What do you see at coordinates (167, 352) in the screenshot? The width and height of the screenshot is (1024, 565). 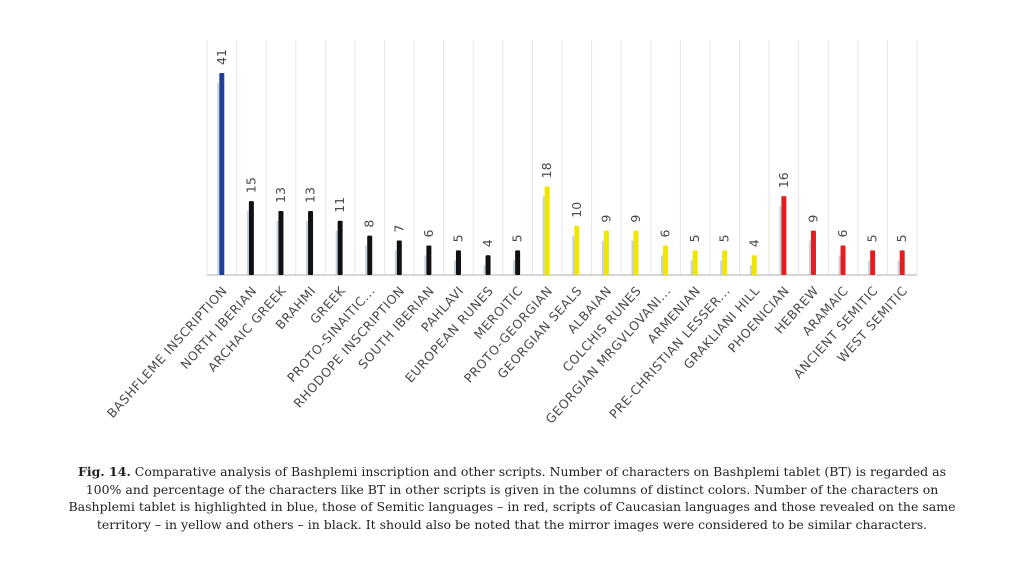 I see `category-label: BASHFLEME INSCRIPTION` at bounding box center [167, 352].